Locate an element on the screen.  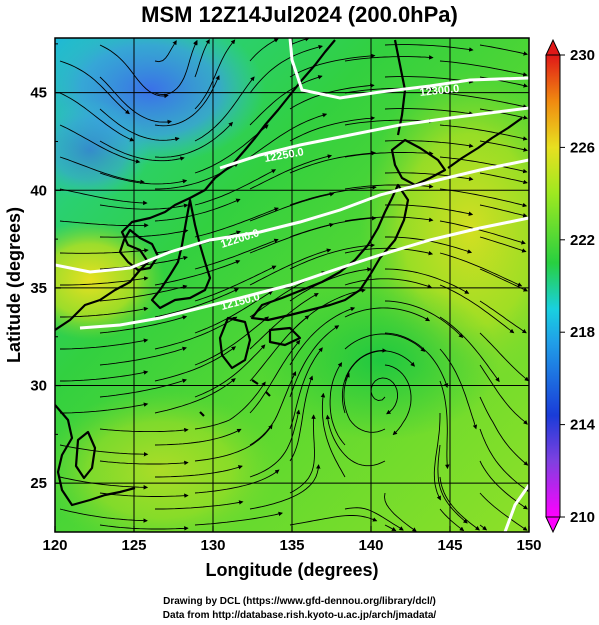
y-tick-label: 25 is located at coordinates (38, 483).